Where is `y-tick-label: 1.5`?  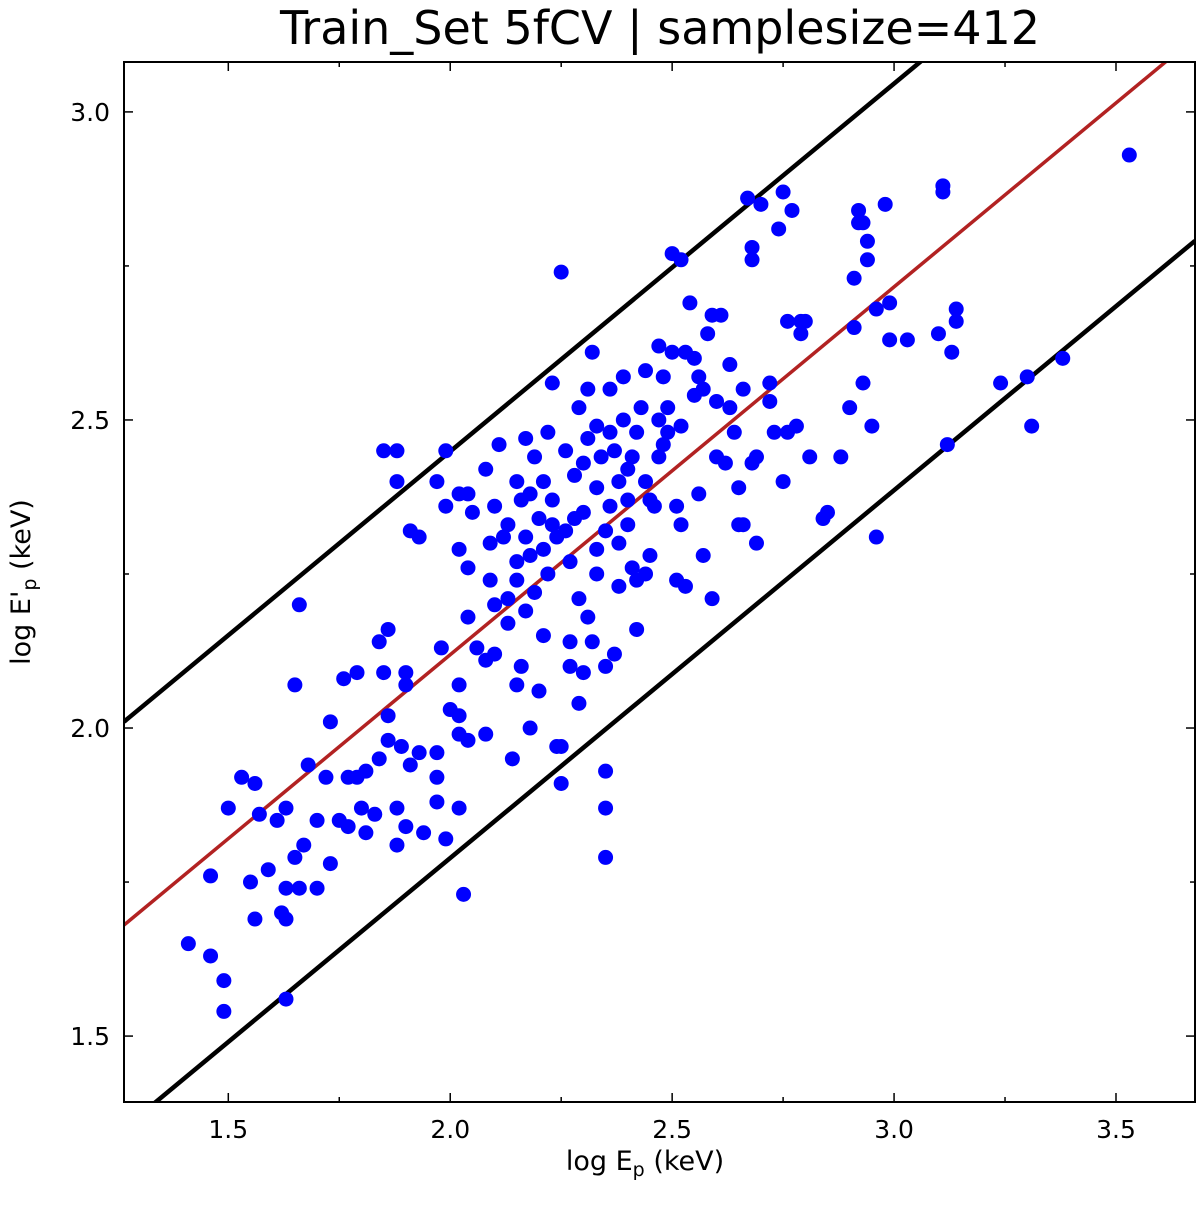 y-tick-label: 1.5 is located at coordinates (90, 1036).